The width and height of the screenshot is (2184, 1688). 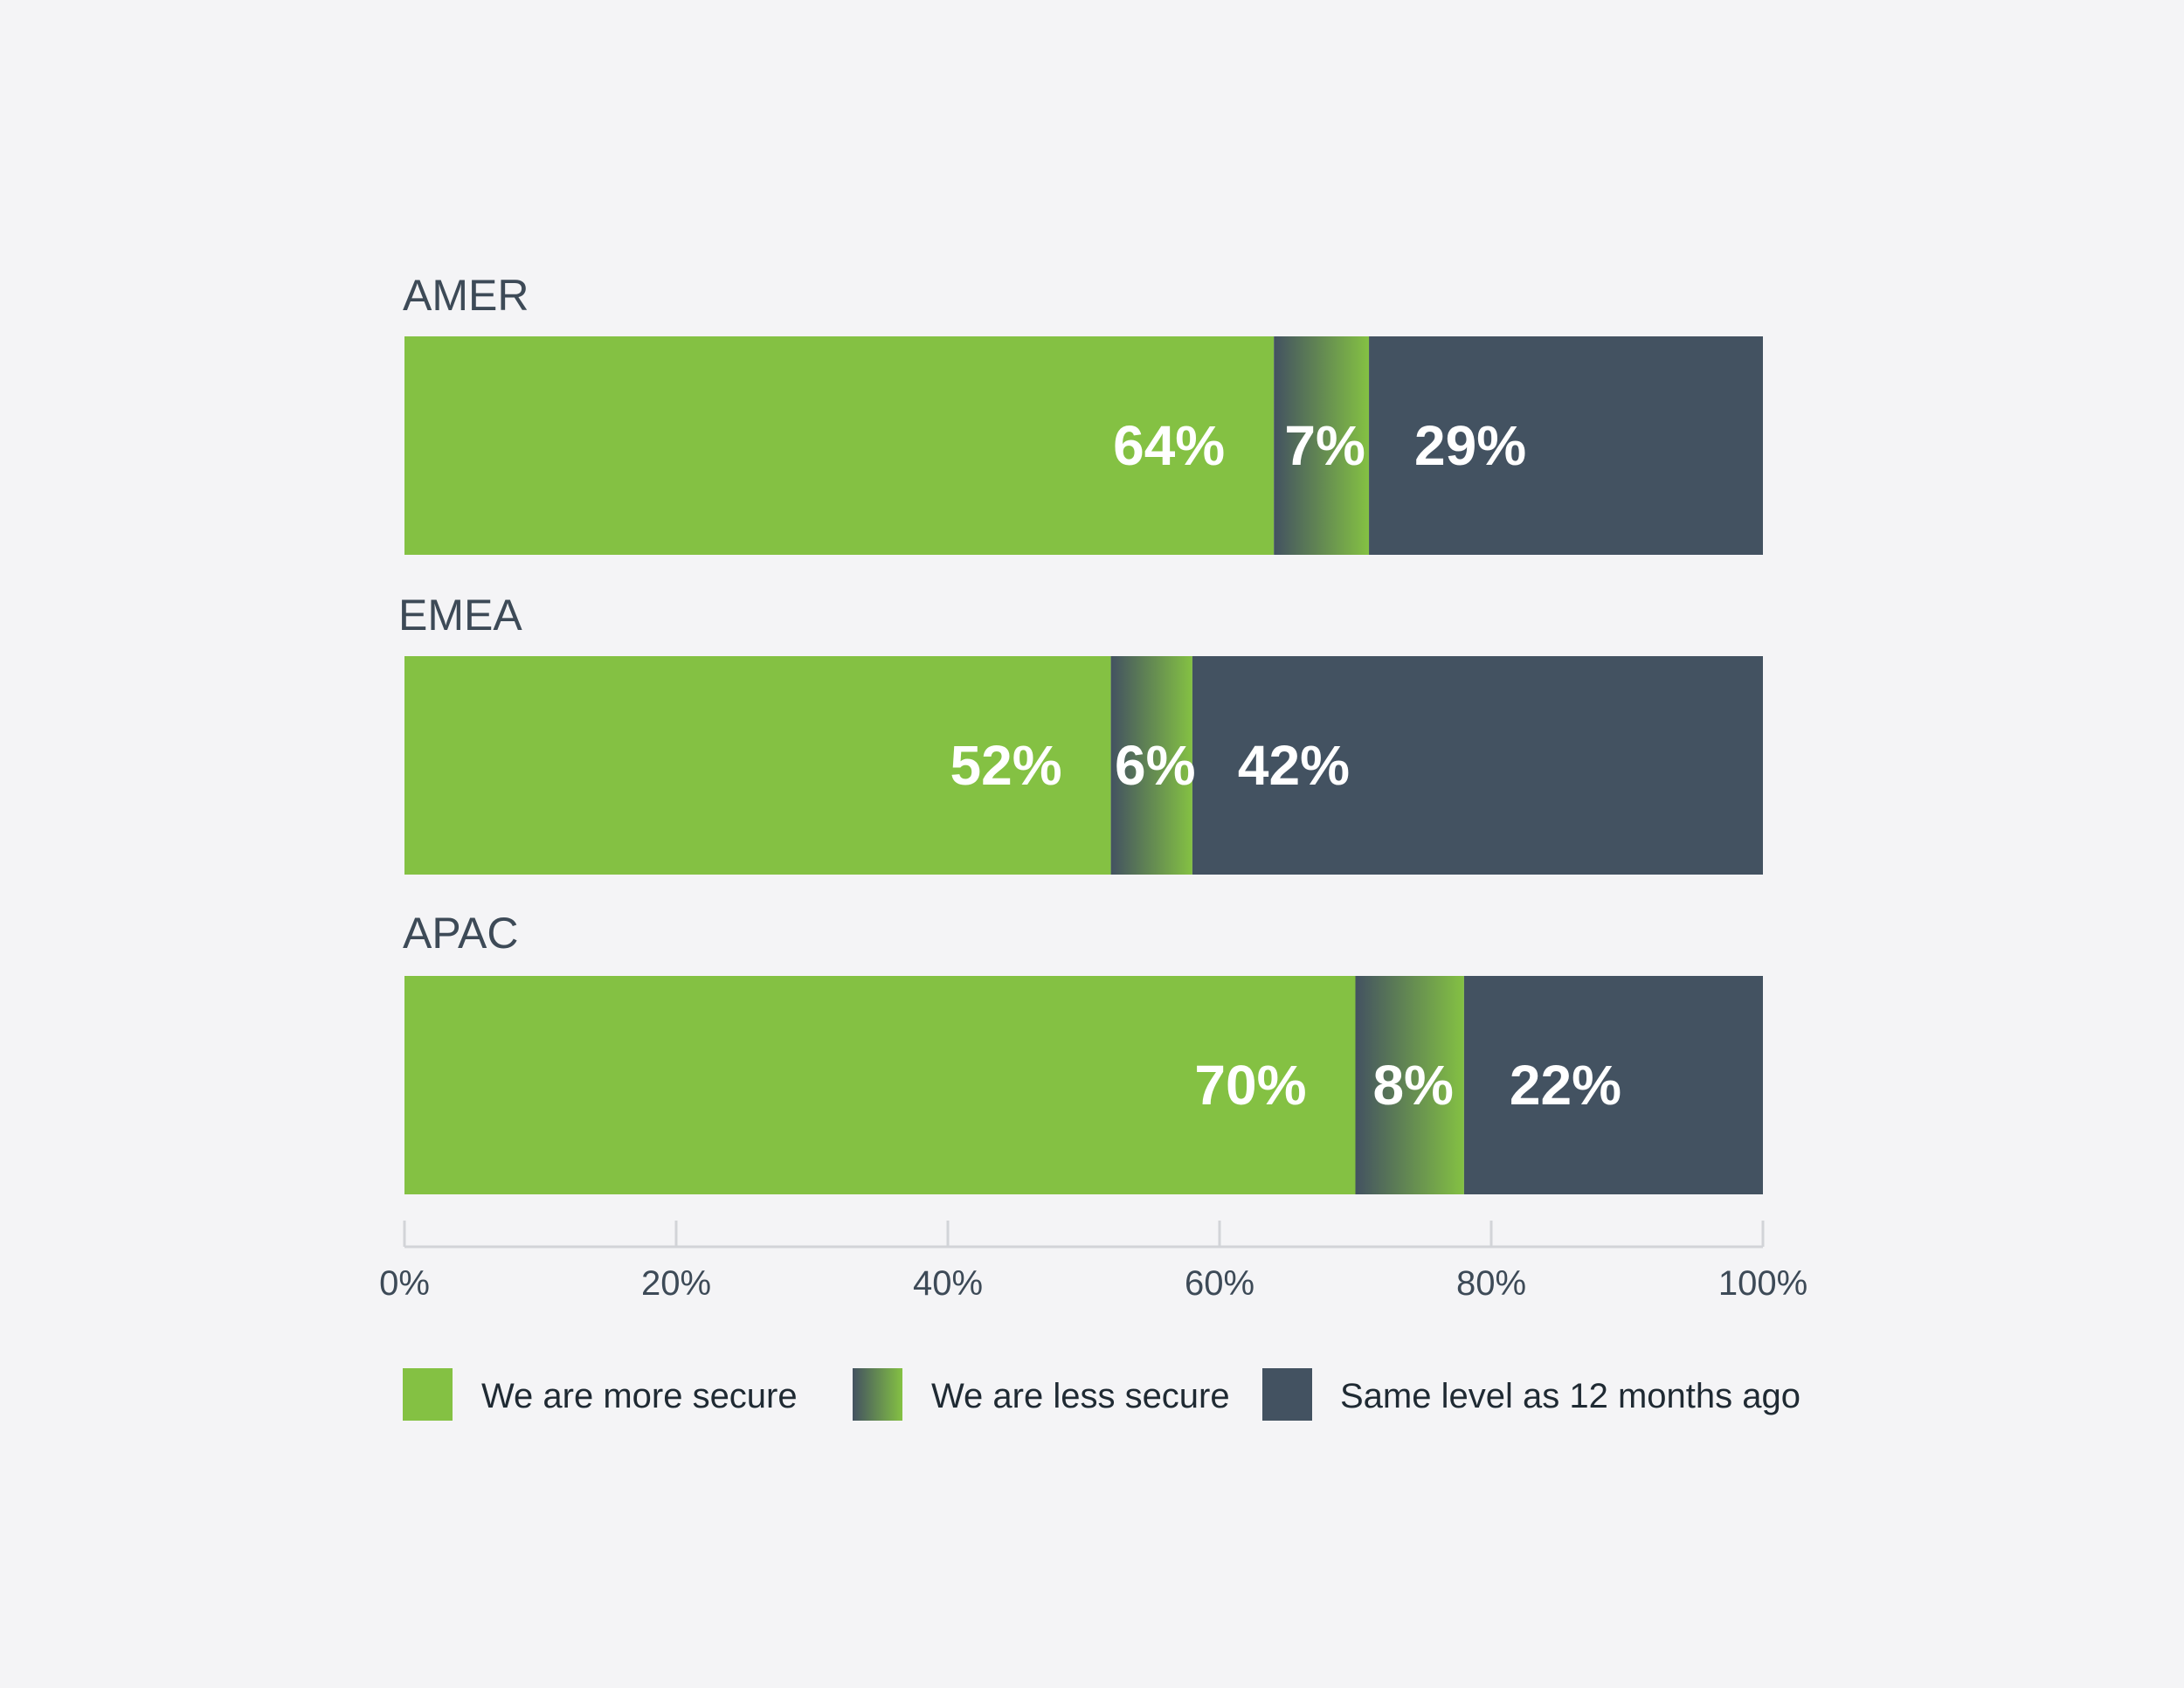 What do you see at coordinates (1762, 1283) in the screenshot?
I see `x-tick-label: 100%` at bounding box center [1762, 1283].